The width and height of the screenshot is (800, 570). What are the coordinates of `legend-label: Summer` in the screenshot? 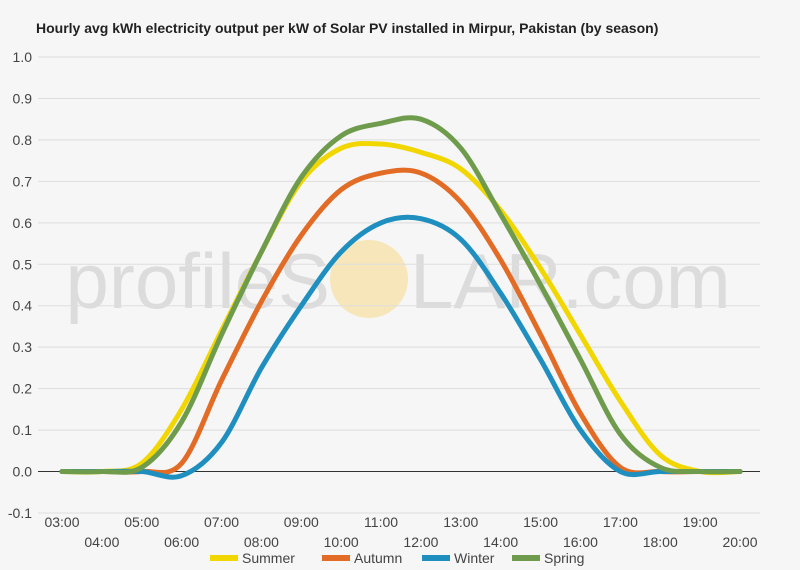 It's located at (268, 558).